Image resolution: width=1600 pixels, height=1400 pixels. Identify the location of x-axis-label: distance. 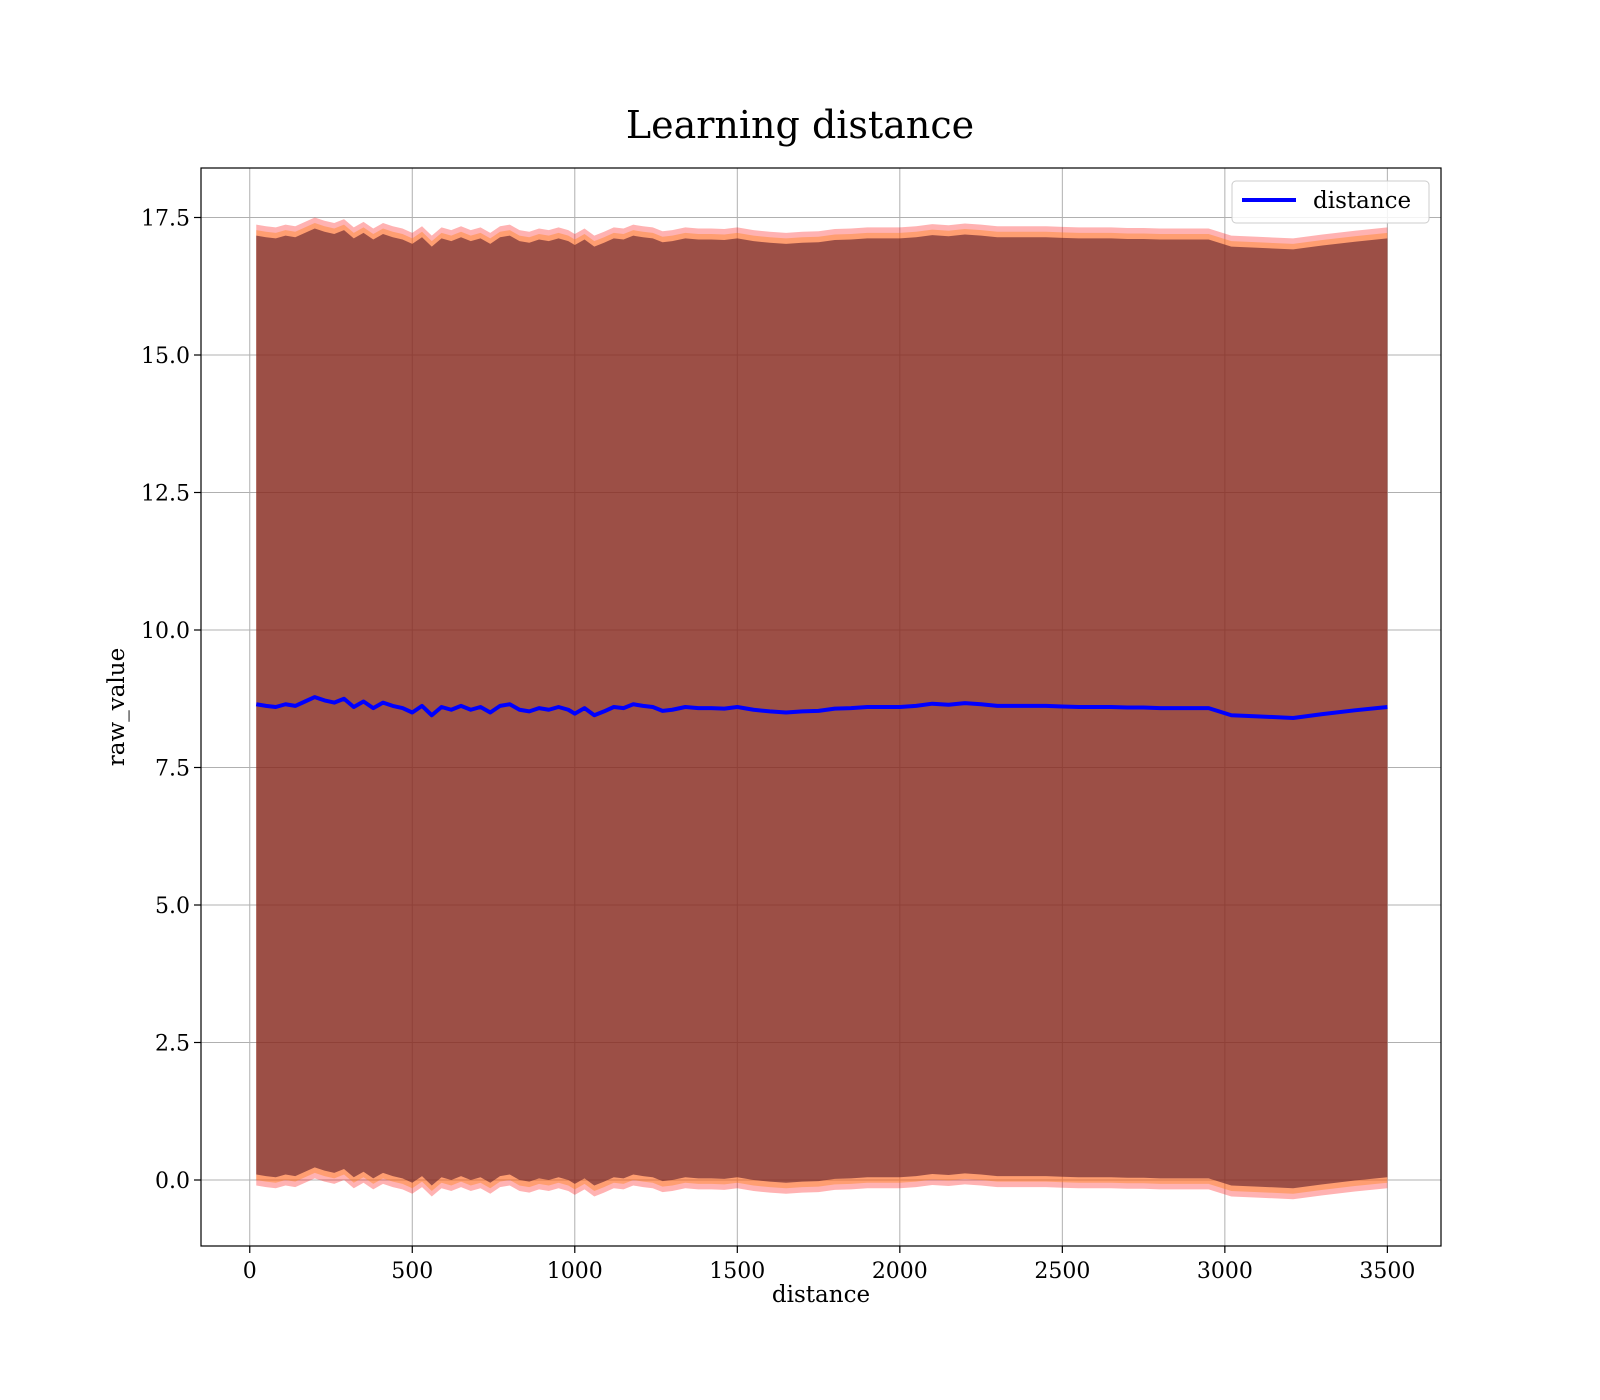
(821, 1295).